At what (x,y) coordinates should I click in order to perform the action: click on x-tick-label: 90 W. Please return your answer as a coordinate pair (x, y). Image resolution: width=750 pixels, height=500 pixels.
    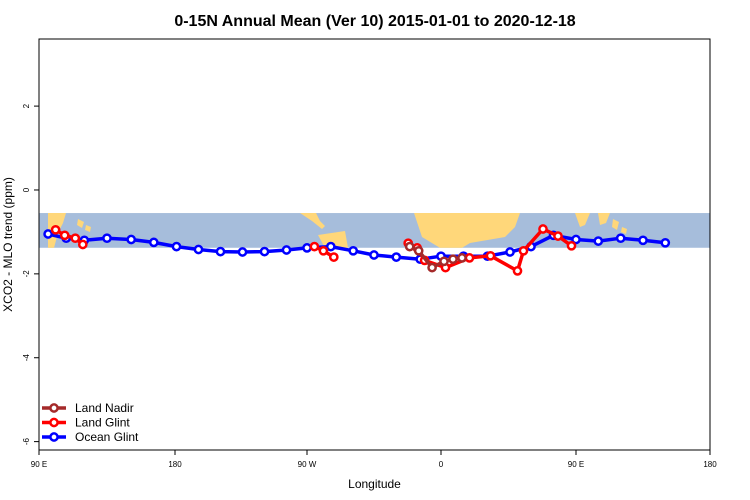
    Looking at the image, I should click on (307, 464).